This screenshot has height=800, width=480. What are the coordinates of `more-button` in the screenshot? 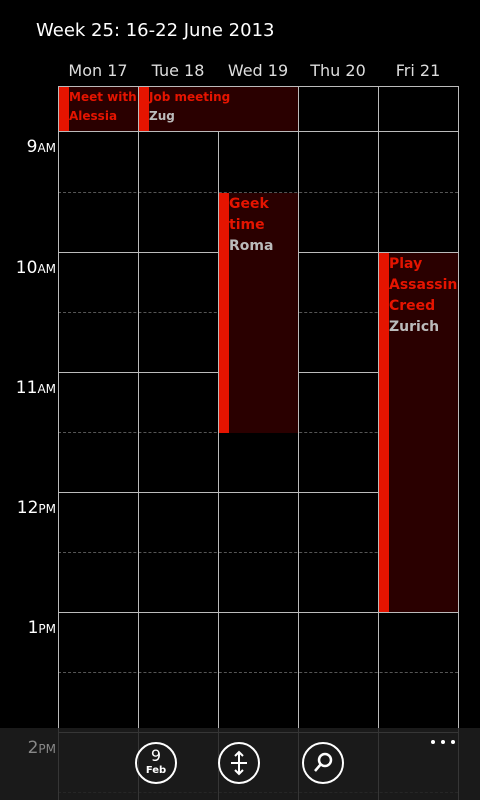 It's located at (444, 742).